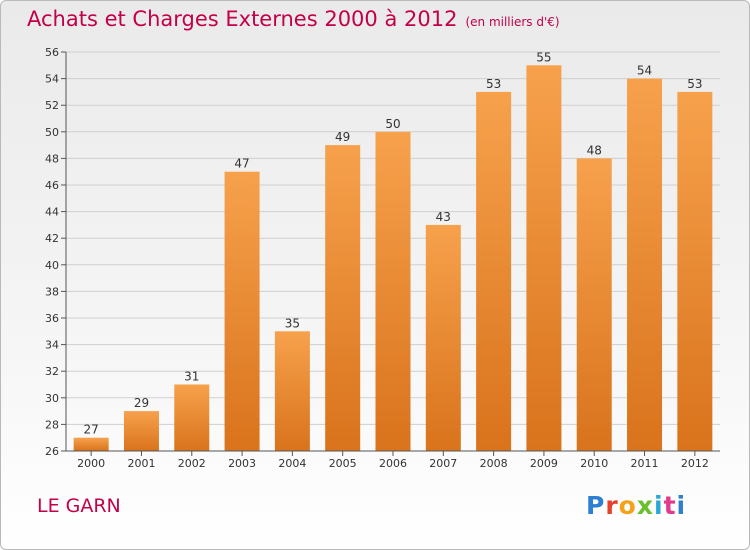 This screenshot has height=550, width=750. Describe the element at coordinates (242, 463) in the screenshot. I see `x-tick-label: 2003` at that location.